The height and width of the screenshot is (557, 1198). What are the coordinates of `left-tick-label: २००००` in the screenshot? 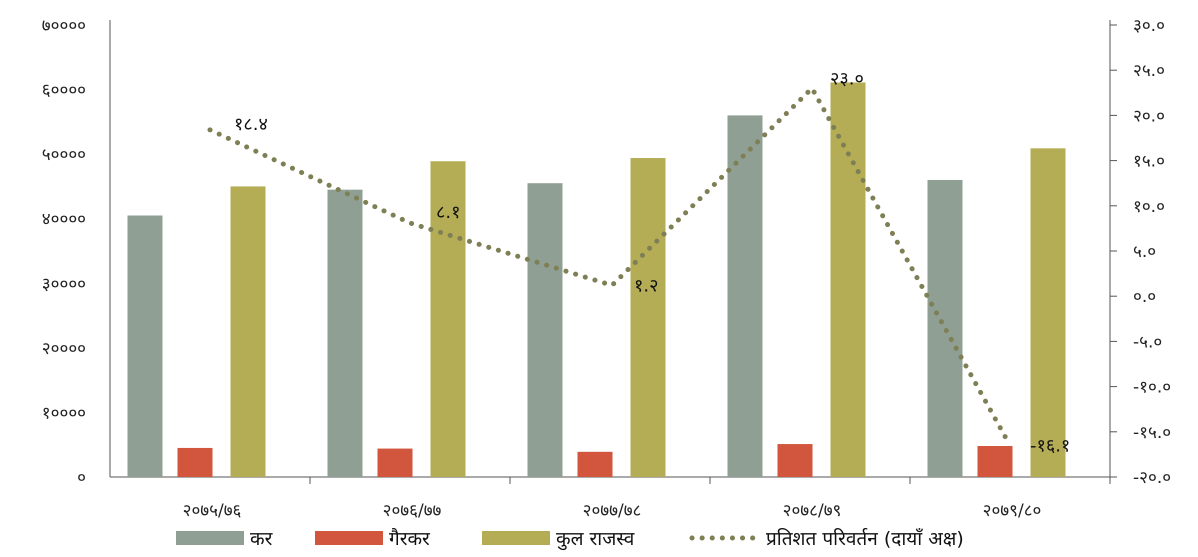 It's located at (64, 349).